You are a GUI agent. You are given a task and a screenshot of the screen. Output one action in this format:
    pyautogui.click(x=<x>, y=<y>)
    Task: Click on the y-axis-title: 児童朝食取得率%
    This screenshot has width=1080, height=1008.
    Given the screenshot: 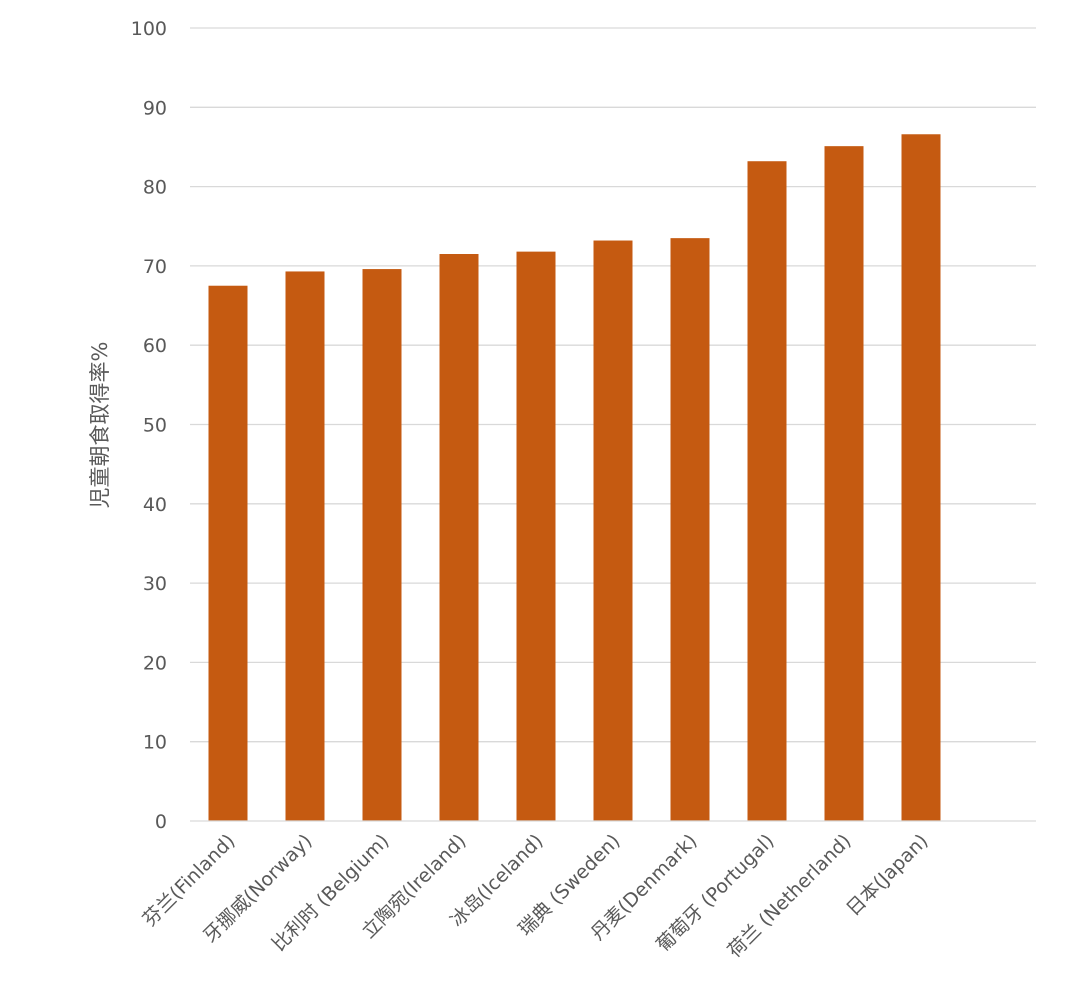 What is the action you would take?
    pyautogui.click(x=100, y=425)
    